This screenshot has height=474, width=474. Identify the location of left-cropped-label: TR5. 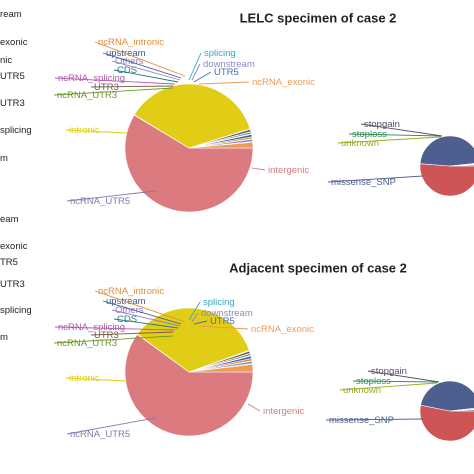
(9, 262).